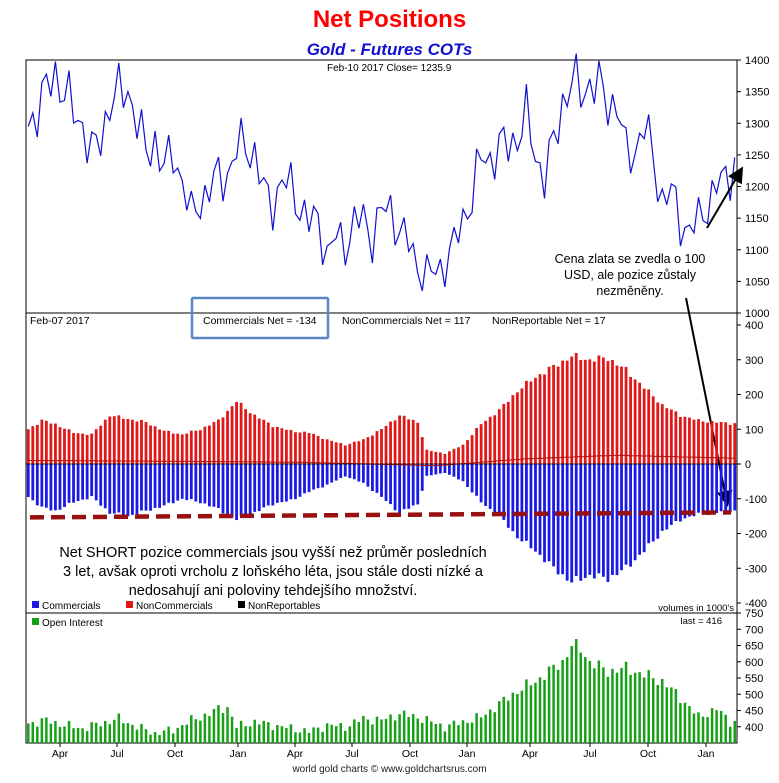 The width and height of the screenshot is (779, 783). What do you see at coordinates (756, 604) in the screenshot?
I see `cot-y-tick-label: -400` at bounding box center [756, 604].